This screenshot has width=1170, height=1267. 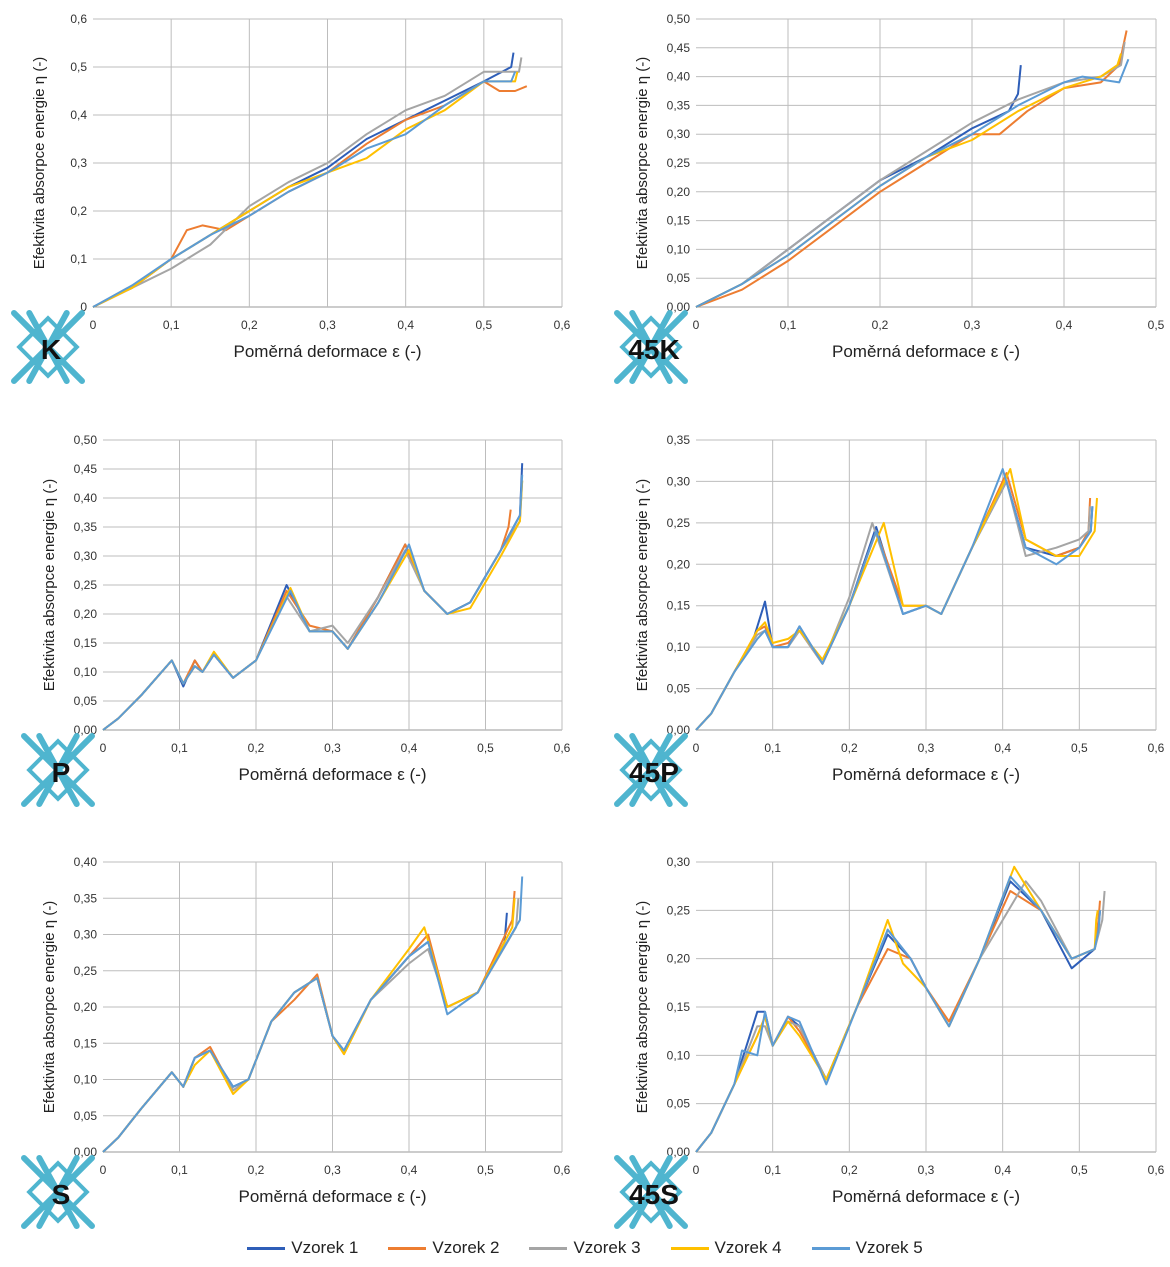 I want to click on legend-item-2: Vzorek 2, so click(x=443, y=1248).